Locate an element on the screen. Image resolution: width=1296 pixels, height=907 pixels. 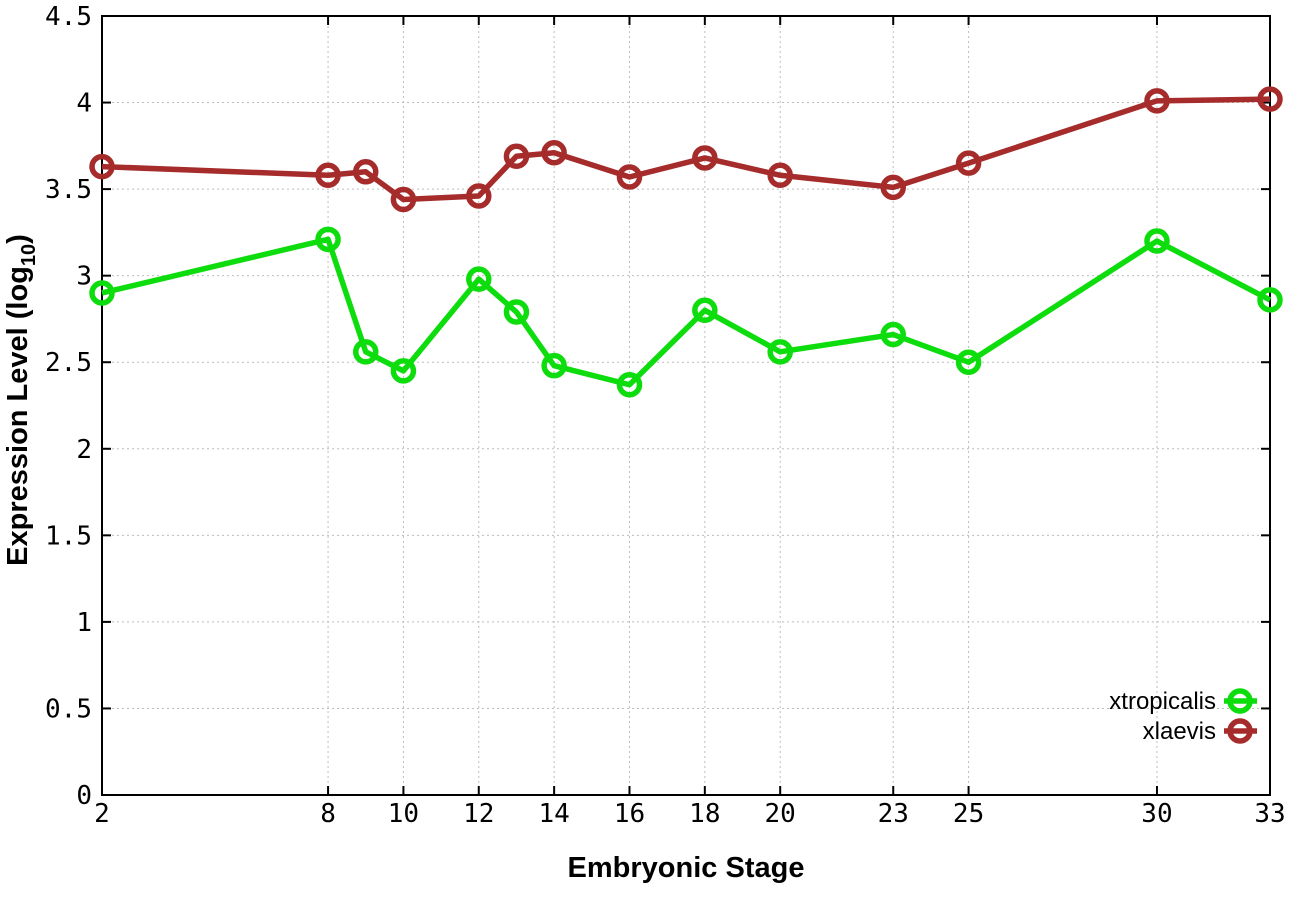
x-tick-label: 16 is located at coordinates (629, 814).